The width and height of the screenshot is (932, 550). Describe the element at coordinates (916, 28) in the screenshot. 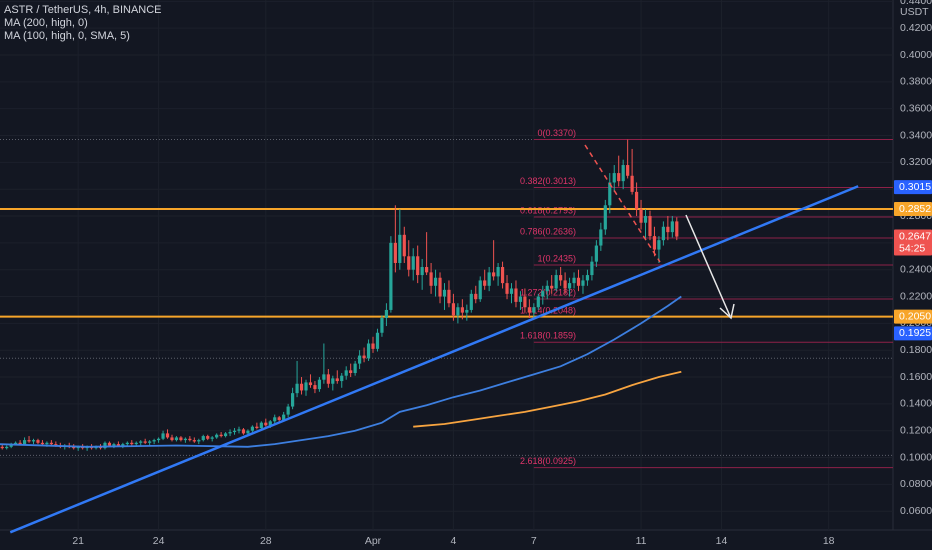

I see `y-tick-label: 0.4200` at that location.